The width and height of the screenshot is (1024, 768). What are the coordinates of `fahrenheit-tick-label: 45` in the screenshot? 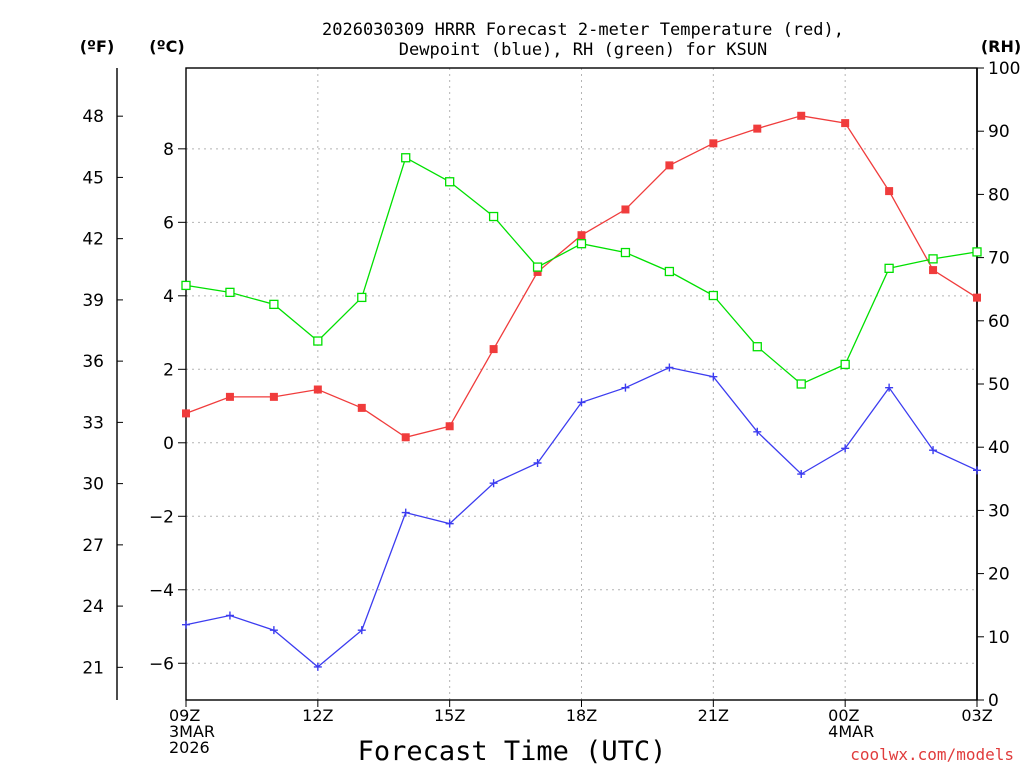 It's located at (93, 178).